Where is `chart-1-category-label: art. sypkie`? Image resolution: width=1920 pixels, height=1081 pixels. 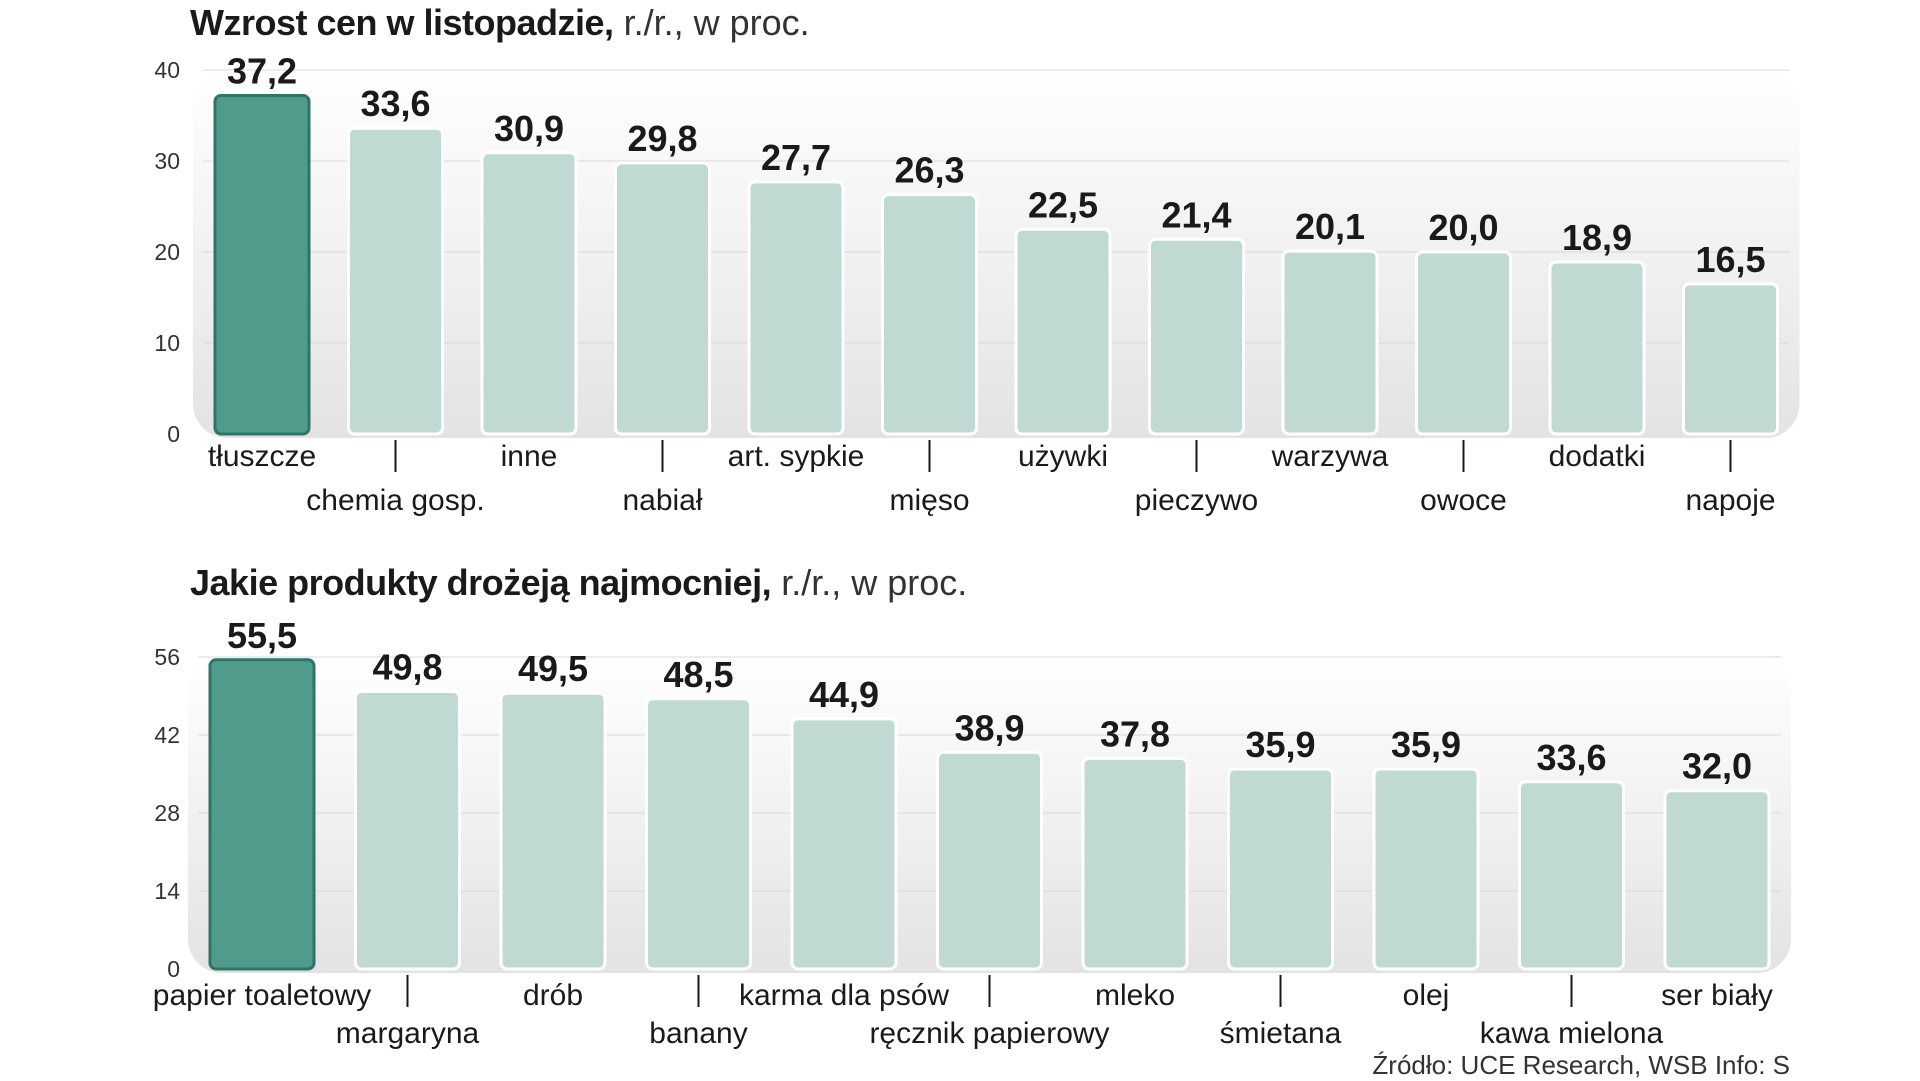
chart-1-category-label: art. sypkie is located at coordinates (796, 456).